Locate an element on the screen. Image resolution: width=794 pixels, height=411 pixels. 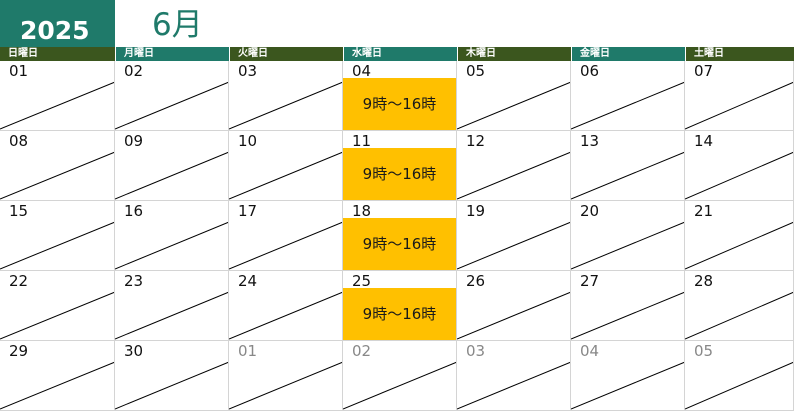
day-number: 08 is located at coordinates (19, 141).